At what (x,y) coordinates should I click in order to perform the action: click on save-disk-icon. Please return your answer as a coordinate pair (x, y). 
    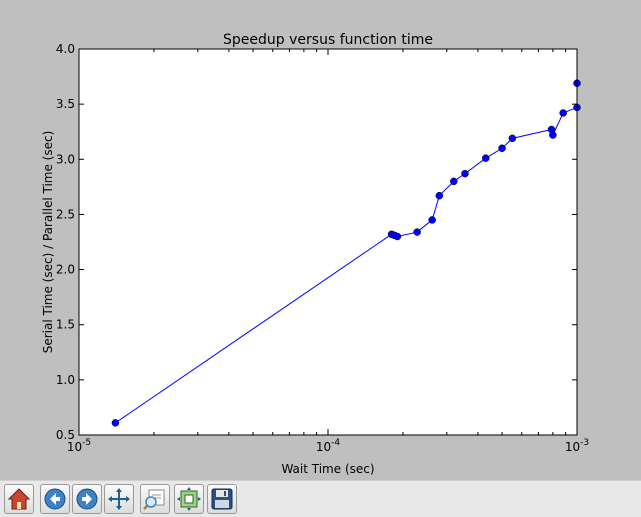
    Looking at the image, I should click on (222, 499).